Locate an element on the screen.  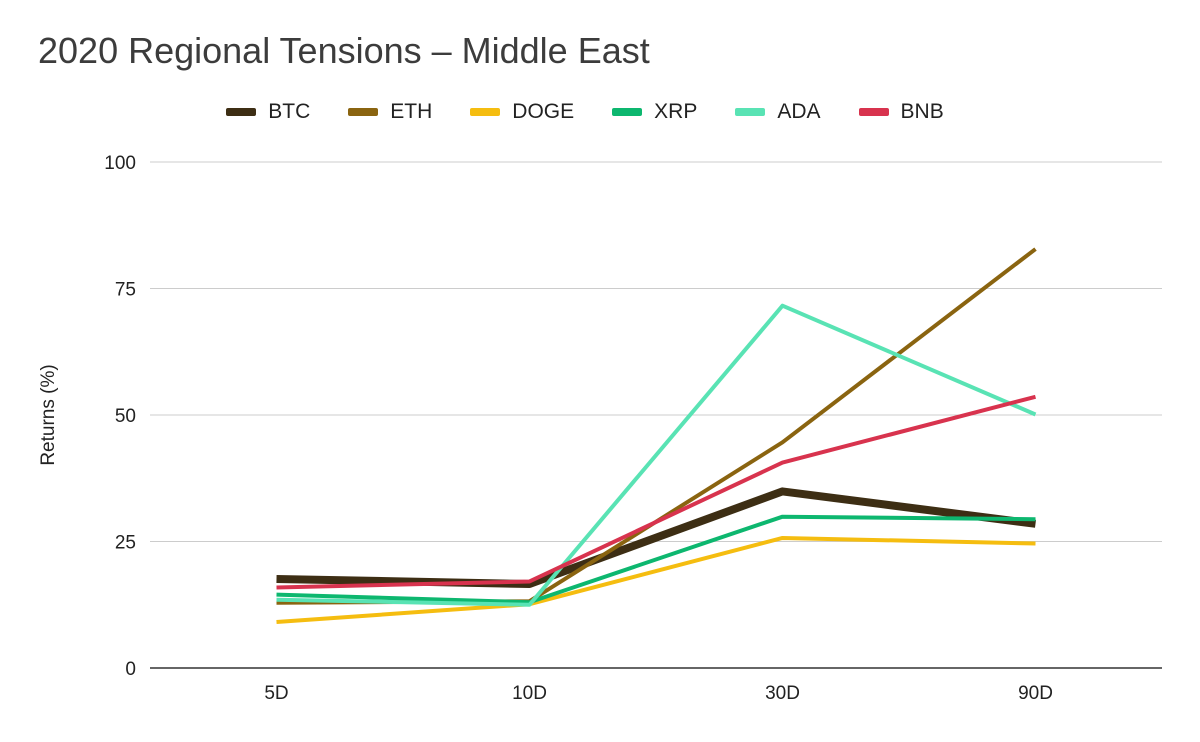
legend-label: XRP is located at coordinates (676, 111).